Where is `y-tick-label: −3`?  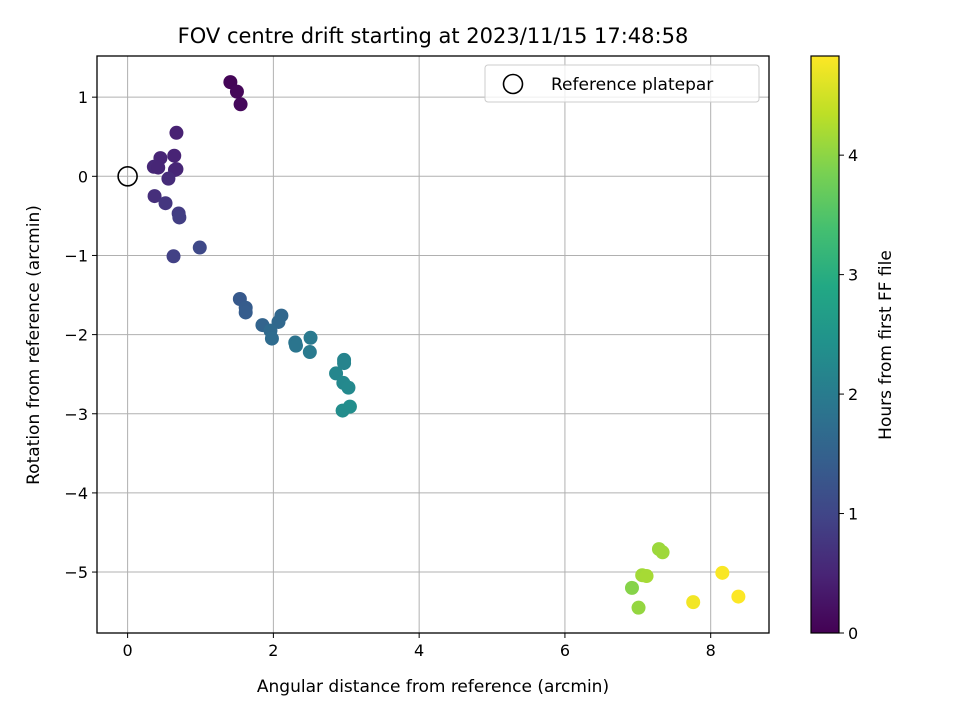
y-tick-label: −3 is located at coordinates (76, 414).